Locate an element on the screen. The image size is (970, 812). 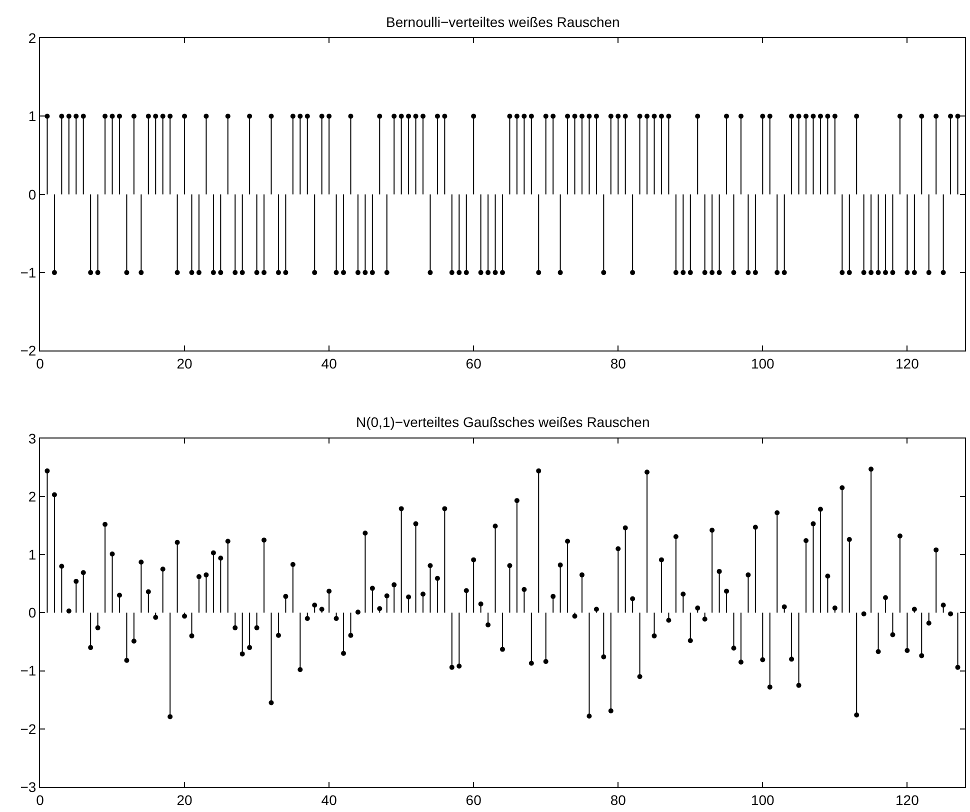
chart-title: N(0,1)−verteiltes Gaußsches weißes Rauschen is located at coordinates (503, 422).